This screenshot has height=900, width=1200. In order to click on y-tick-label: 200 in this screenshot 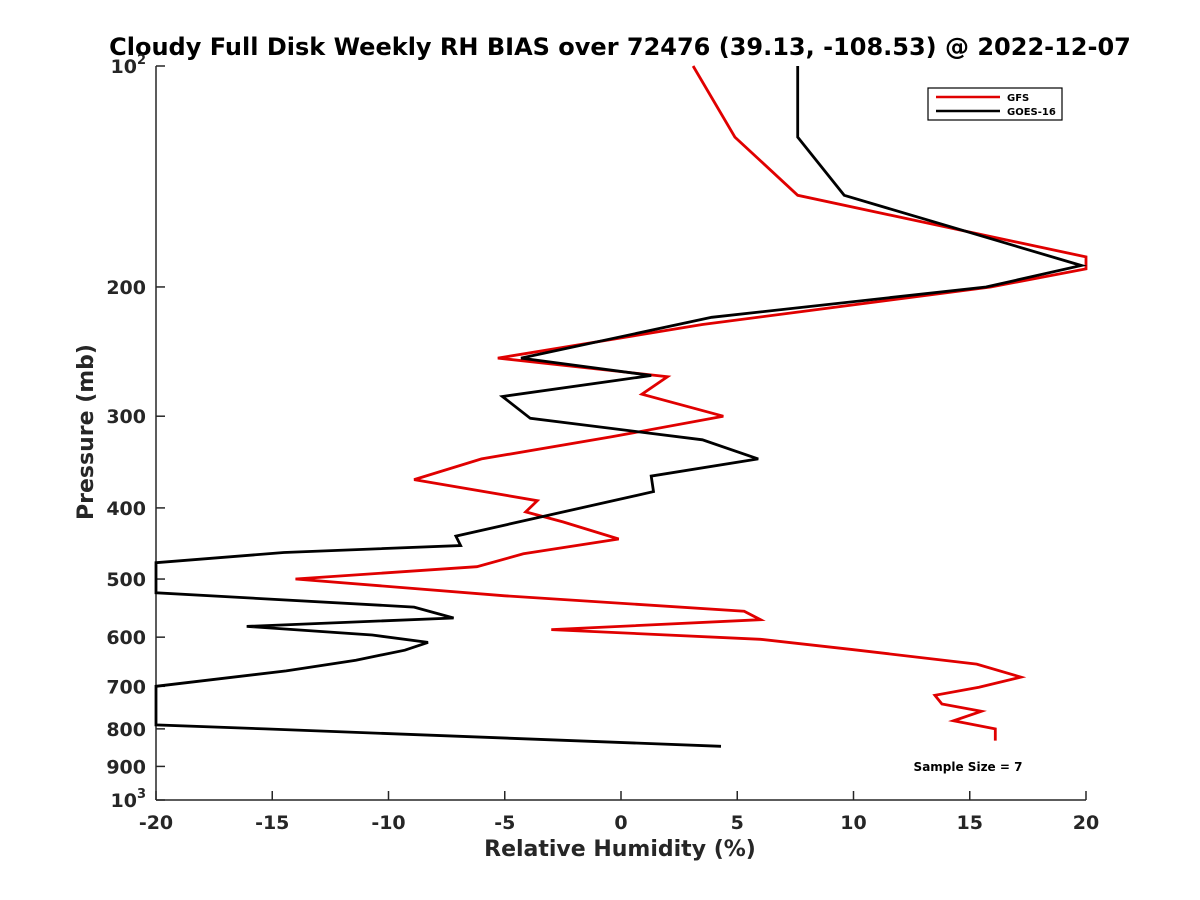, I will do `click(126, 288)`.